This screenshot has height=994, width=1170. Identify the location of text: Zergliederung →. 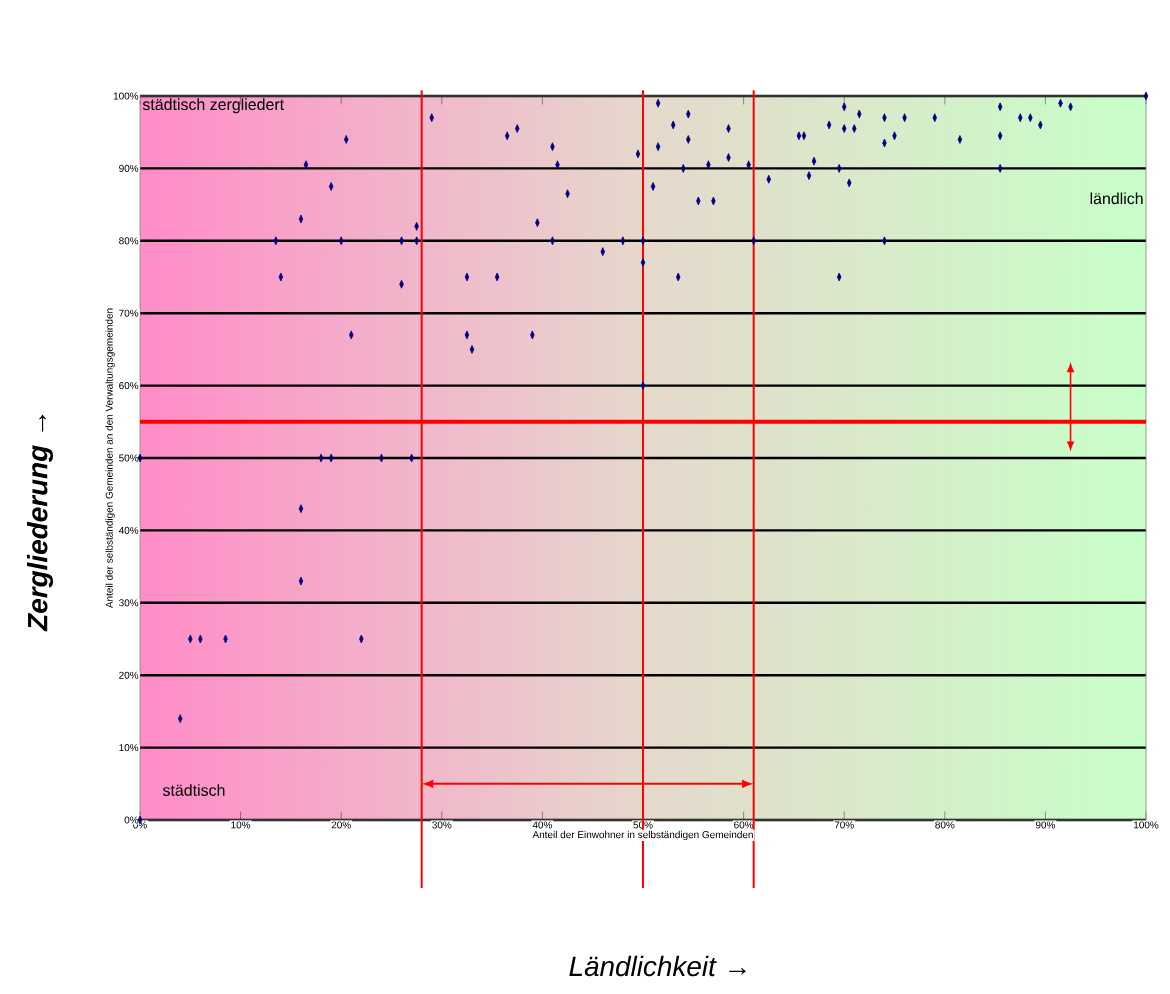
(39, 523).